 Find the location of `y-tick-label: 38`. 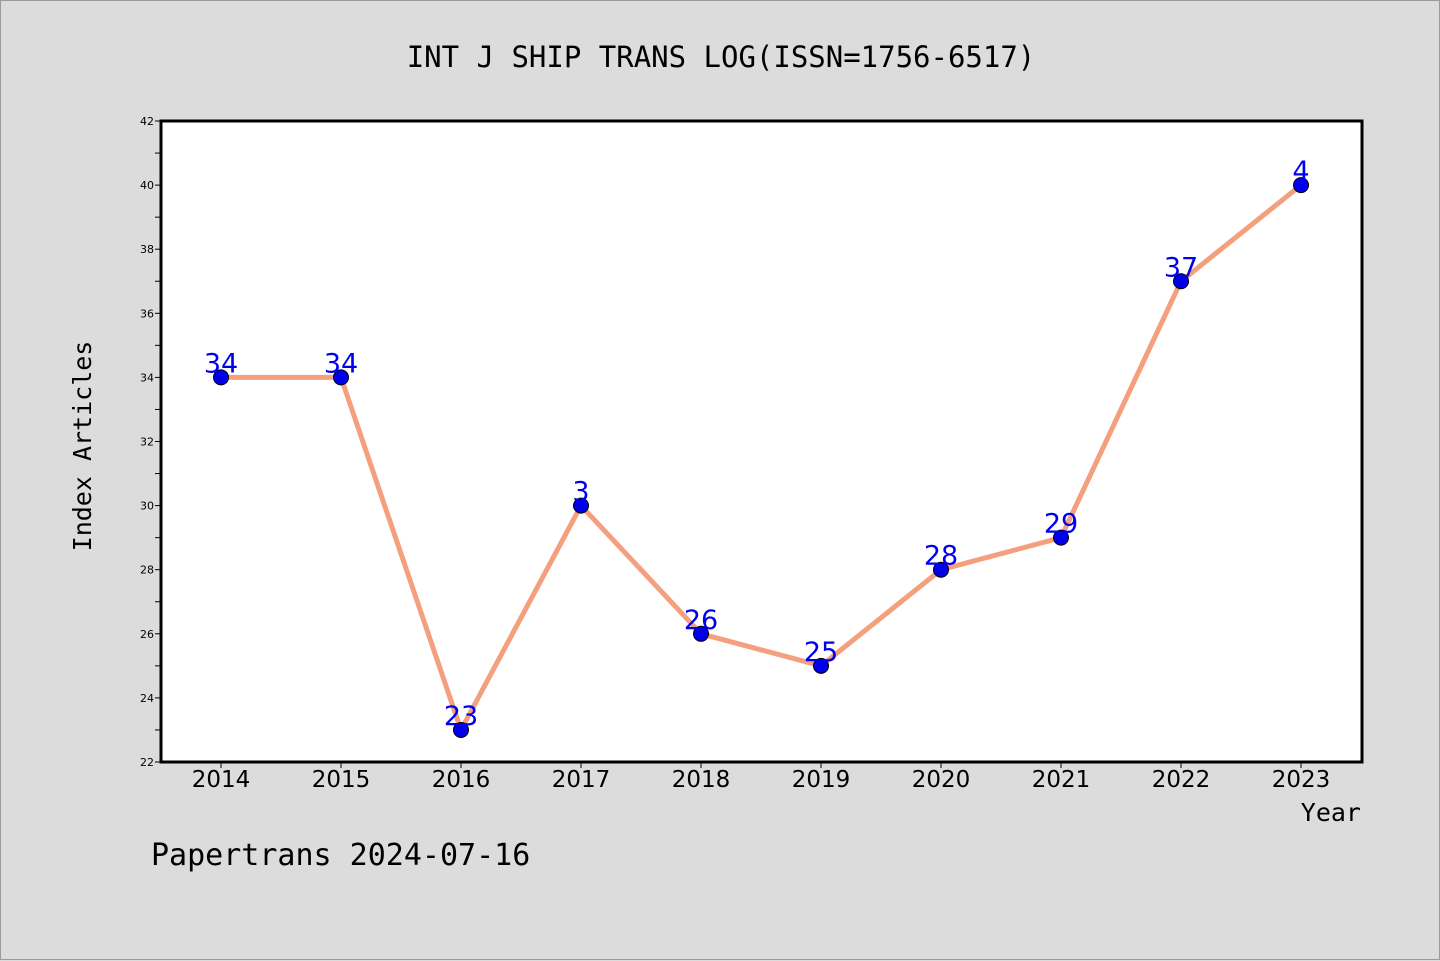

y-tick-label: 38 is located at coordinates (147, 249).